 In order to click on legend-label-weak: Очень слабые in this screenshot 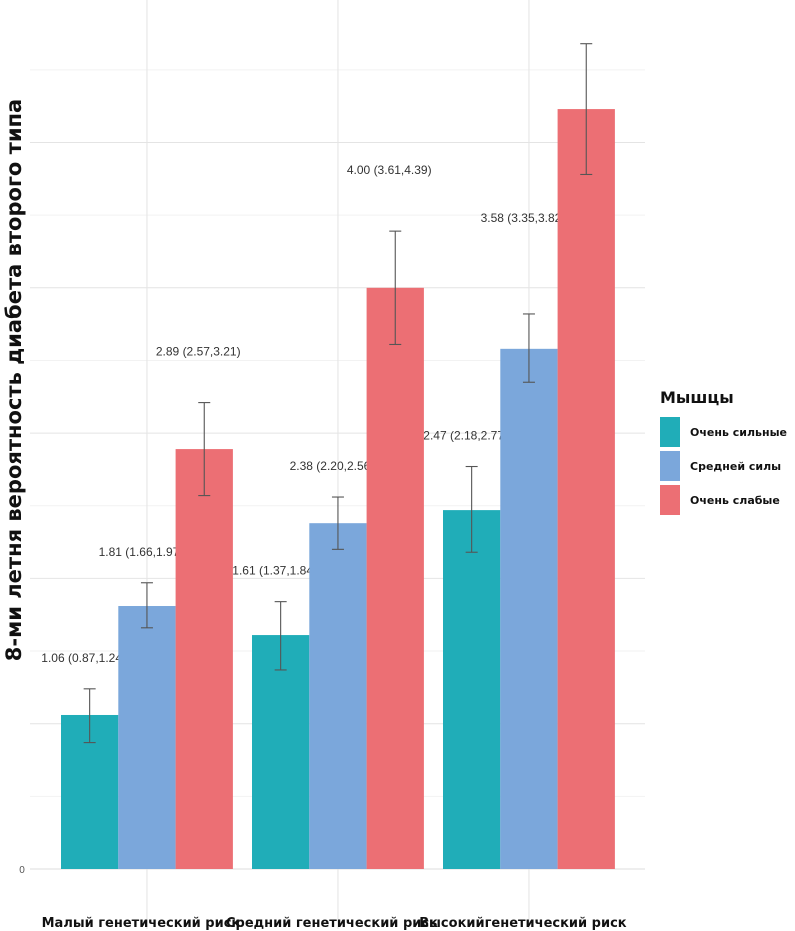, I will do `click(735, 500)`.